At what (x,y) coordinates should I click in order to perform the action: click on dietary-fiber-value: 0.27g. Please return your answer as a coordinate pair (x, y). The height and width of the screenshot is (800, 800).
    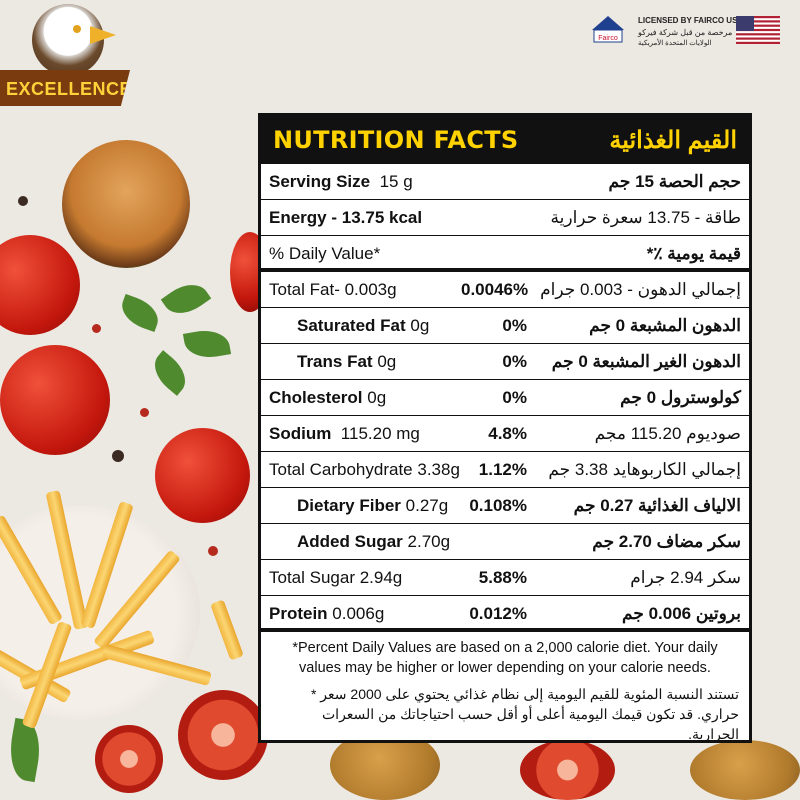
    Looking at the image, I should click on (427, 505).